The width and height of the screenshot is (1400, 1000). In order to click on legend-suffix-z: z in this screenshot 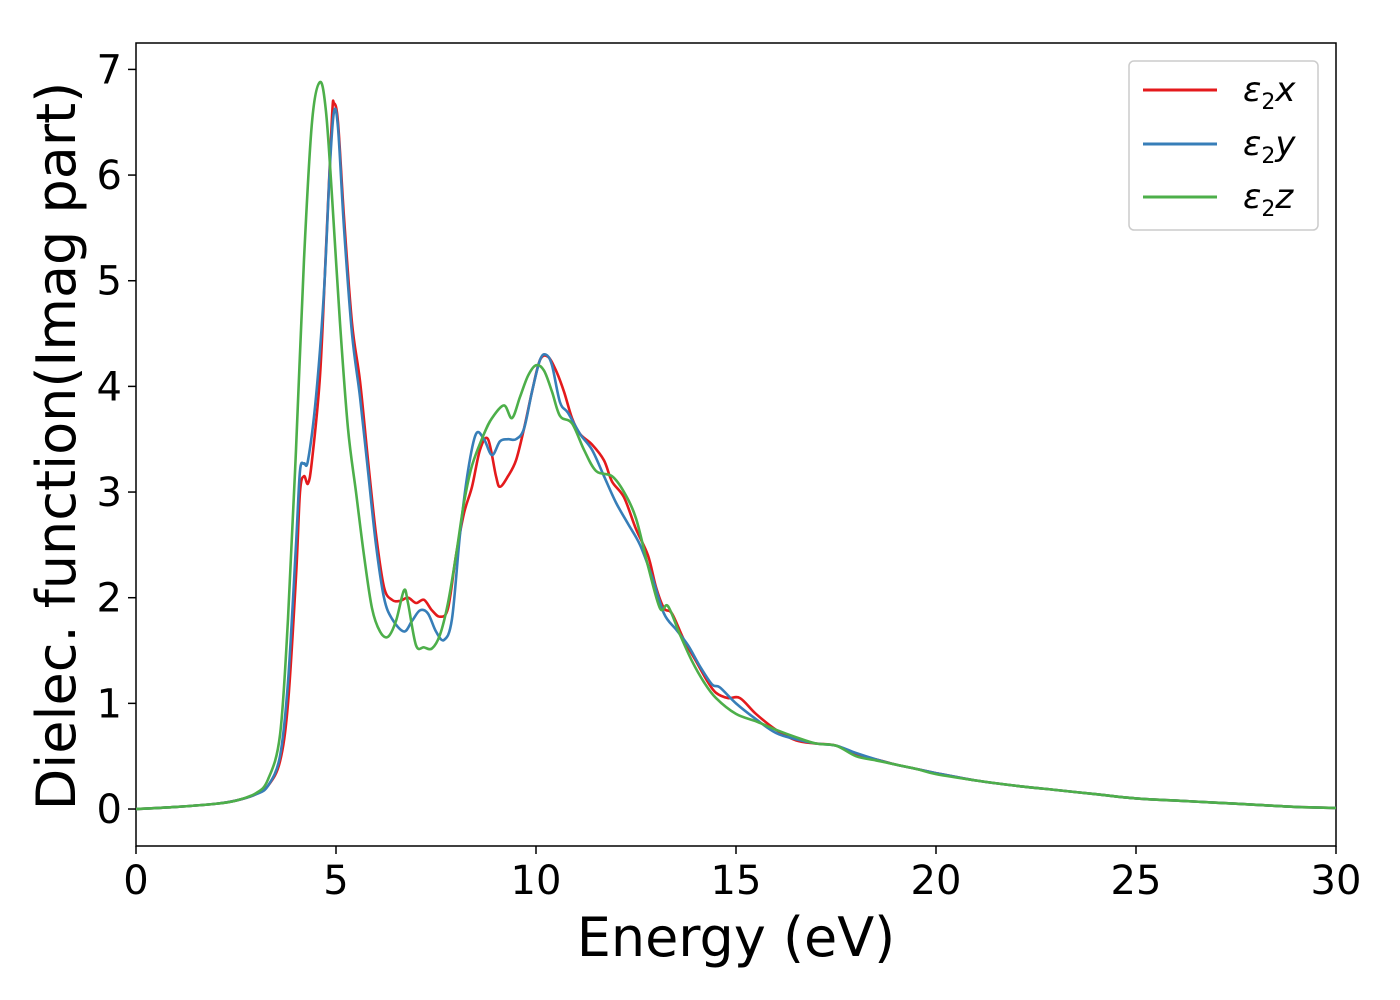, I will do `click(1284, 197)`.